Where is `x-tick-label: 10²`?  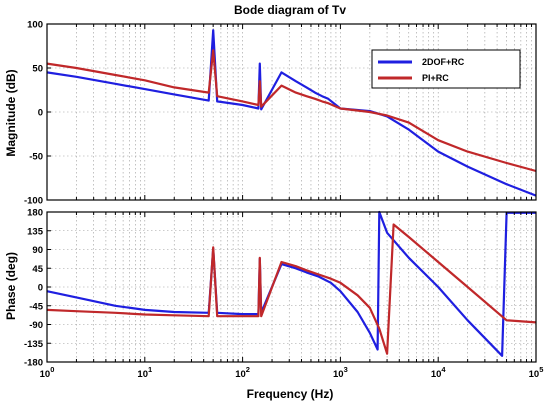 x-tick-label: 10² is located at coordinates (242, 372).